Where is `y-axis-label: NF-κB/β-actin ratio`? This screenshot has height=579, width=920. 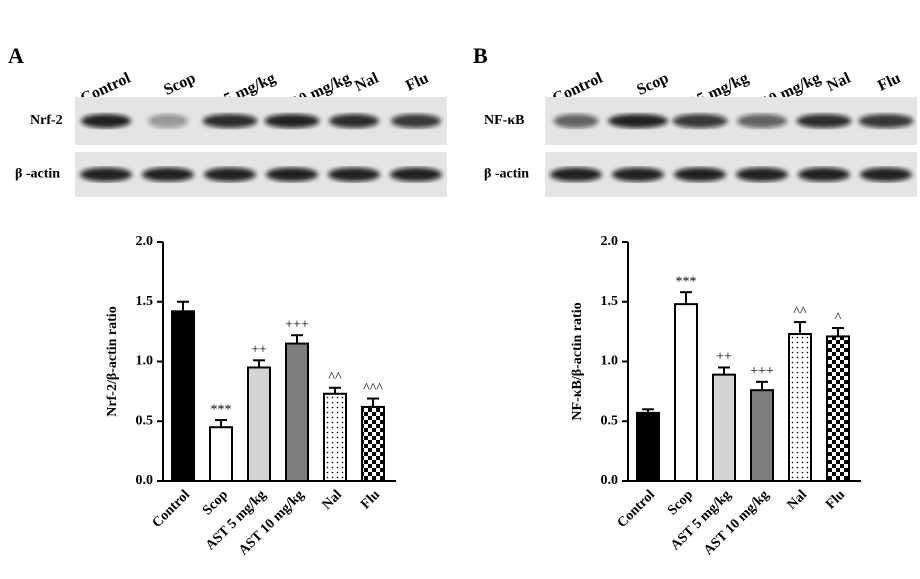 y-axis-label: NF-κB/β-actin ratio is located at coordinates (577, 361).